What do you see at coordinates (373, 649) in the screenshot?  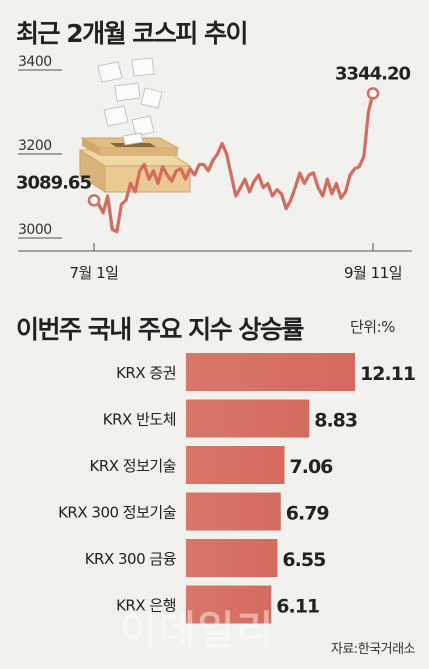 I see `source-label: 자료:한국거래소` at bounding box center [373, 649].